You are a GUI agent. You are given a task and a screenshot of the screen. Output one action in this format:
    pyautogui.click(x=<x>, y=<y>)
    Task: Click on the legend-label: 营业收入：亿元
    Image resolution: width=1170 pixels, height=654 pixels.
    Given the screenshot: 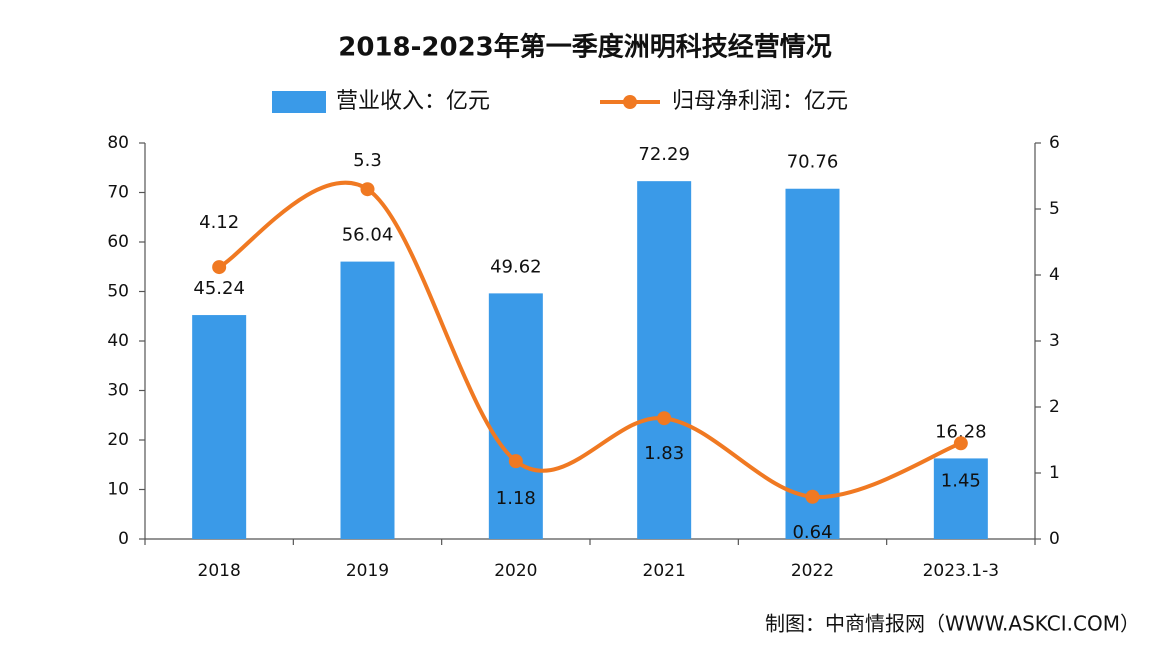 What is the action you would take?
    pyautogui.click(x=413, y=101)
    